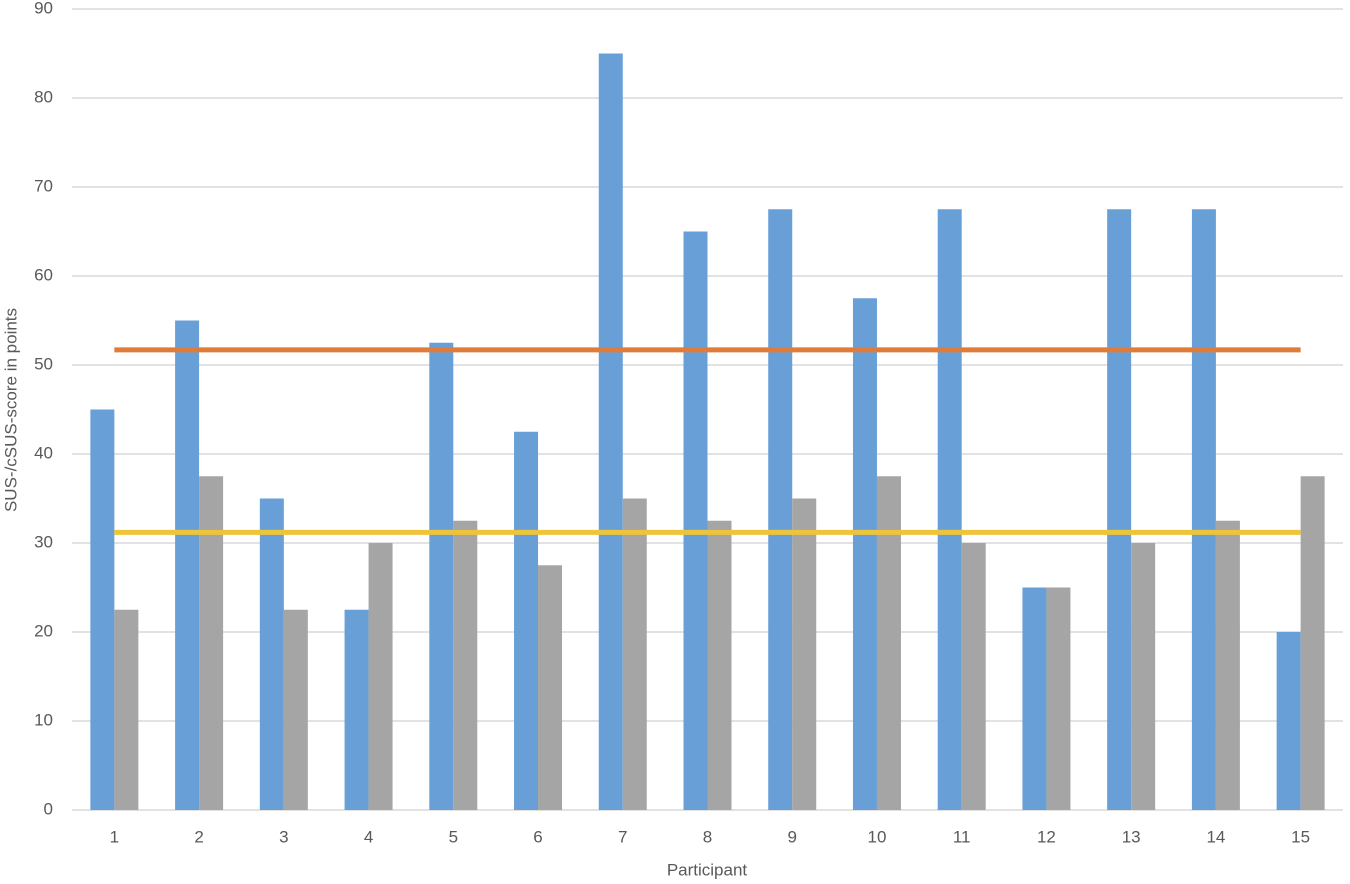 This screenshot has width=1350, height=884. Describe the element at coordinates (622, 836) in the screenshot. I see `x-tick-label: 7` at that location.